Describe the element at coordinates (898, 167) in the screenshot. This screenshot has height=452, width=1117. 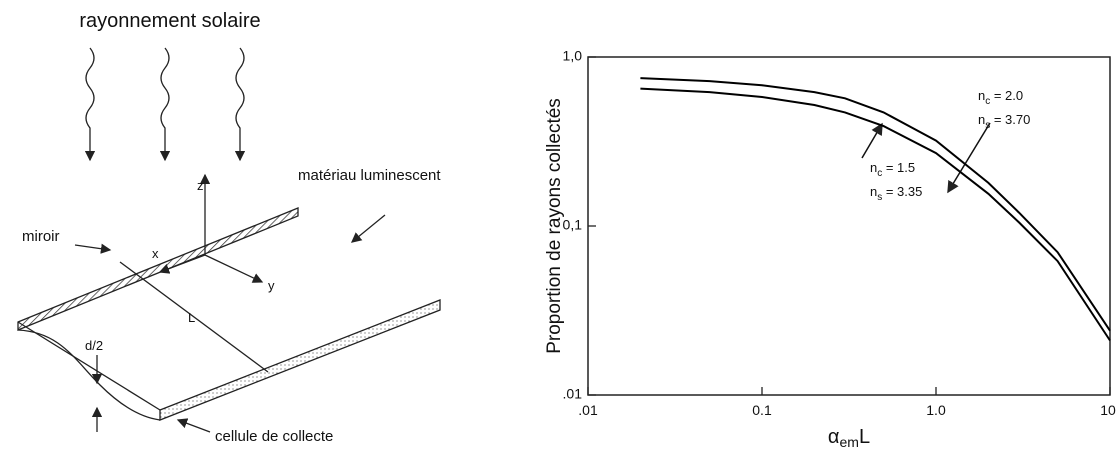
I see `annotation-text: = 1.5` at that location.